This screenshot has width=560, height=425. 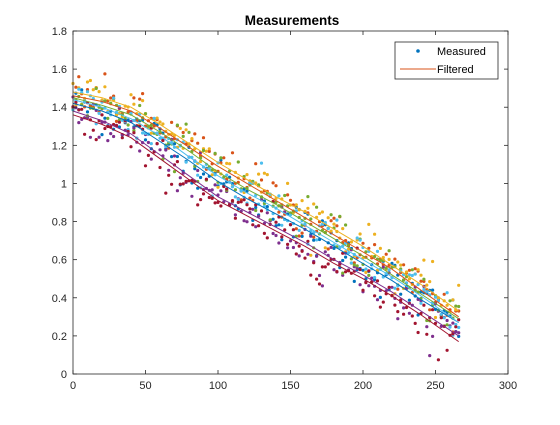 I want to click on legend-measured-marker, so click(x=418, y=51).